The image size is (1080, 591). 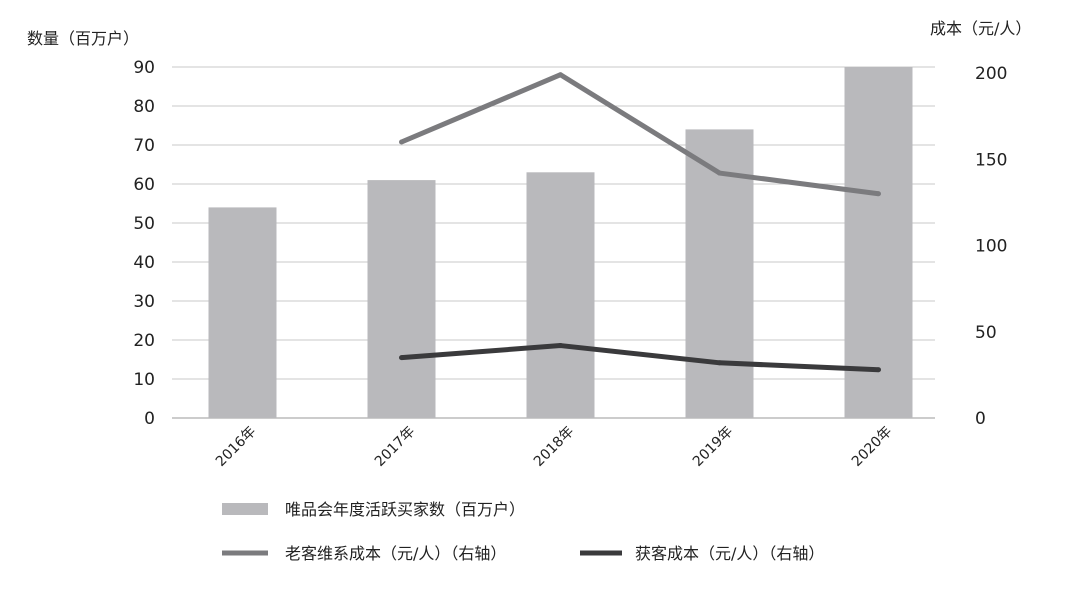 I want to click on y-tick-label: 50, so click(x=144, y=224).